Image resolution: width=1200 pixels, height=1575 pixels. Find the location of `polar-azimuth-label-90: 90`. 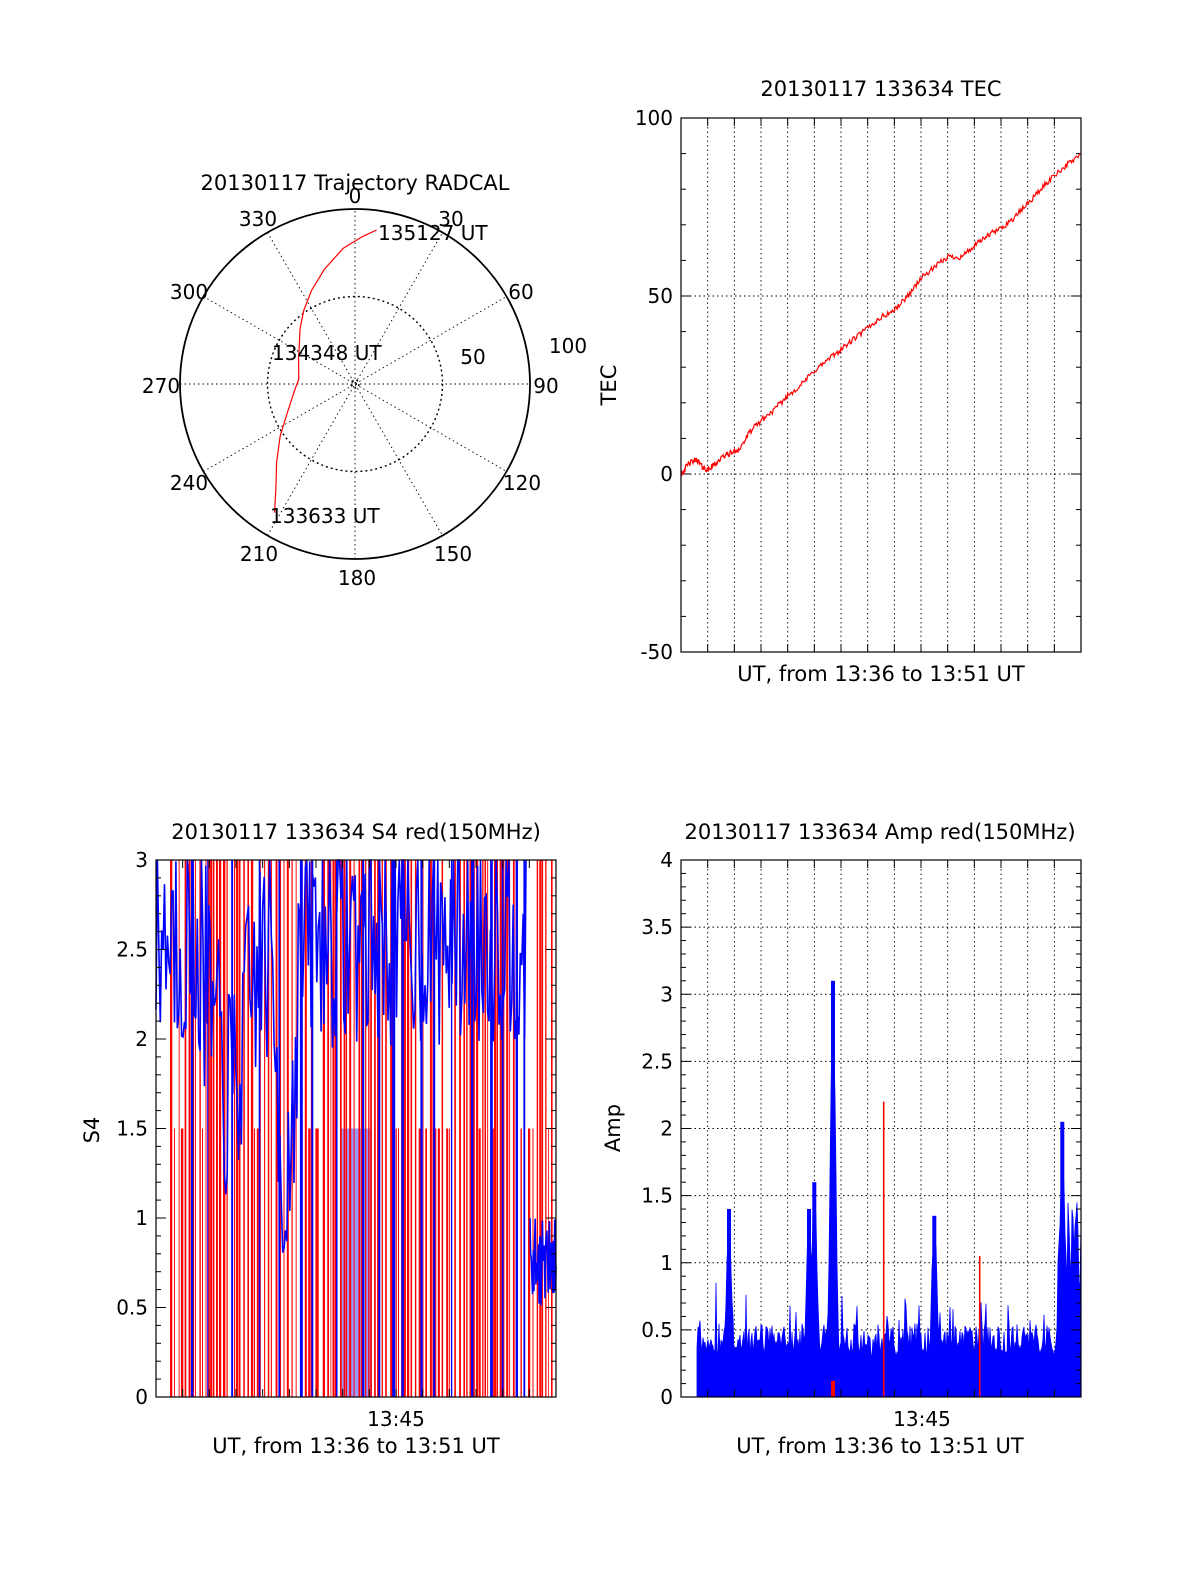

polar-azimuth-label-90: 90 is located at coordinates (545, 386).